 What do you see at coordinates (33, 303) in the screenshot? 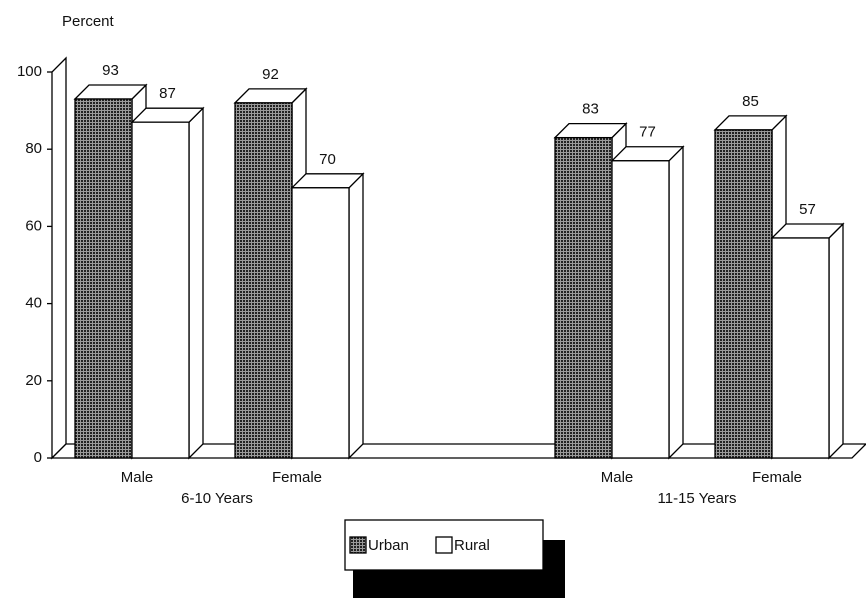
I see `y-tick-label: 40` at bounding box center [33, 303].